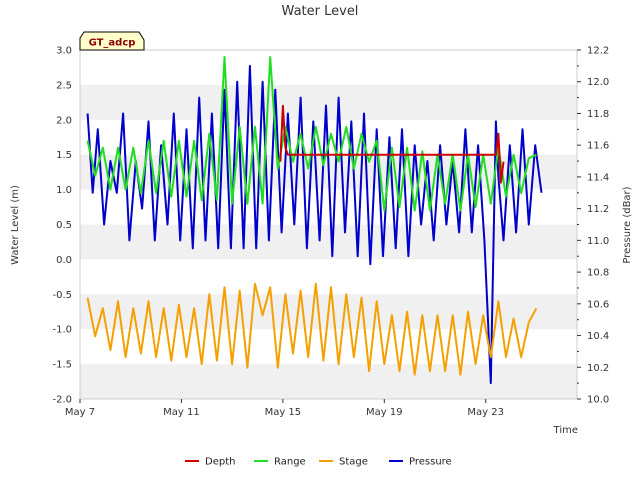  Describe the element at coordinates (320, 11) in the screenshot. I see `chart-title: Water Level` at that location.